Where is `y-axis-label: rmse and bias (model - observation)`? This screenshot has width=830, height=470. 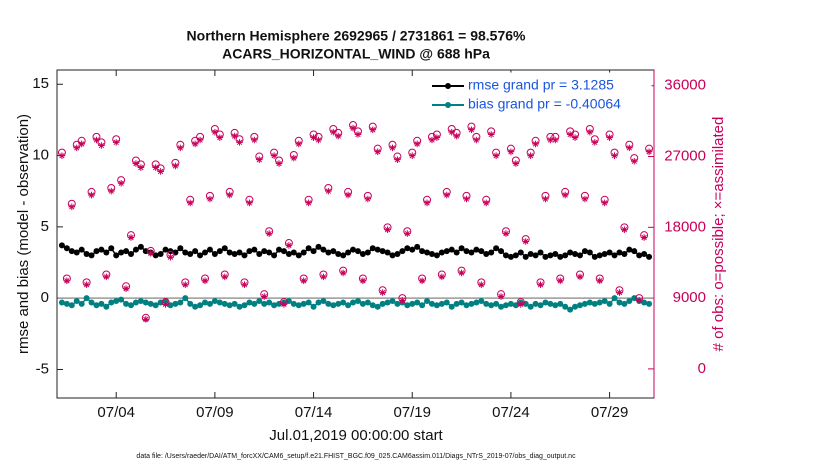 y-axis-label: rmse and bias (model - observation) is located at coordinates (23, 234).